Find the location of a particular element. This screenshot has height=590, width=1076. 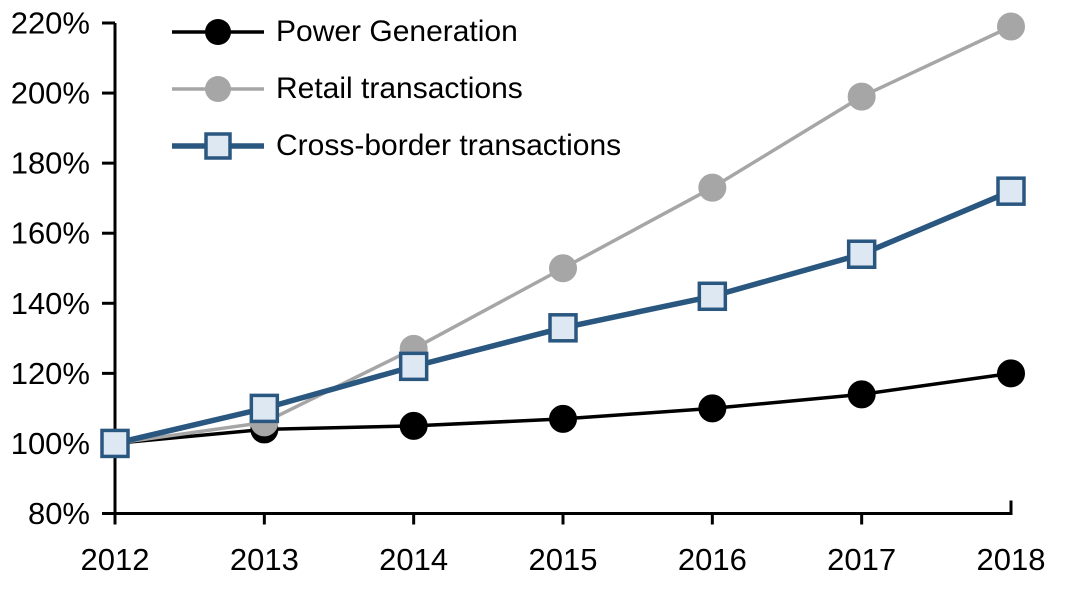

legend-marker-square is located at coordinates (218, 145).